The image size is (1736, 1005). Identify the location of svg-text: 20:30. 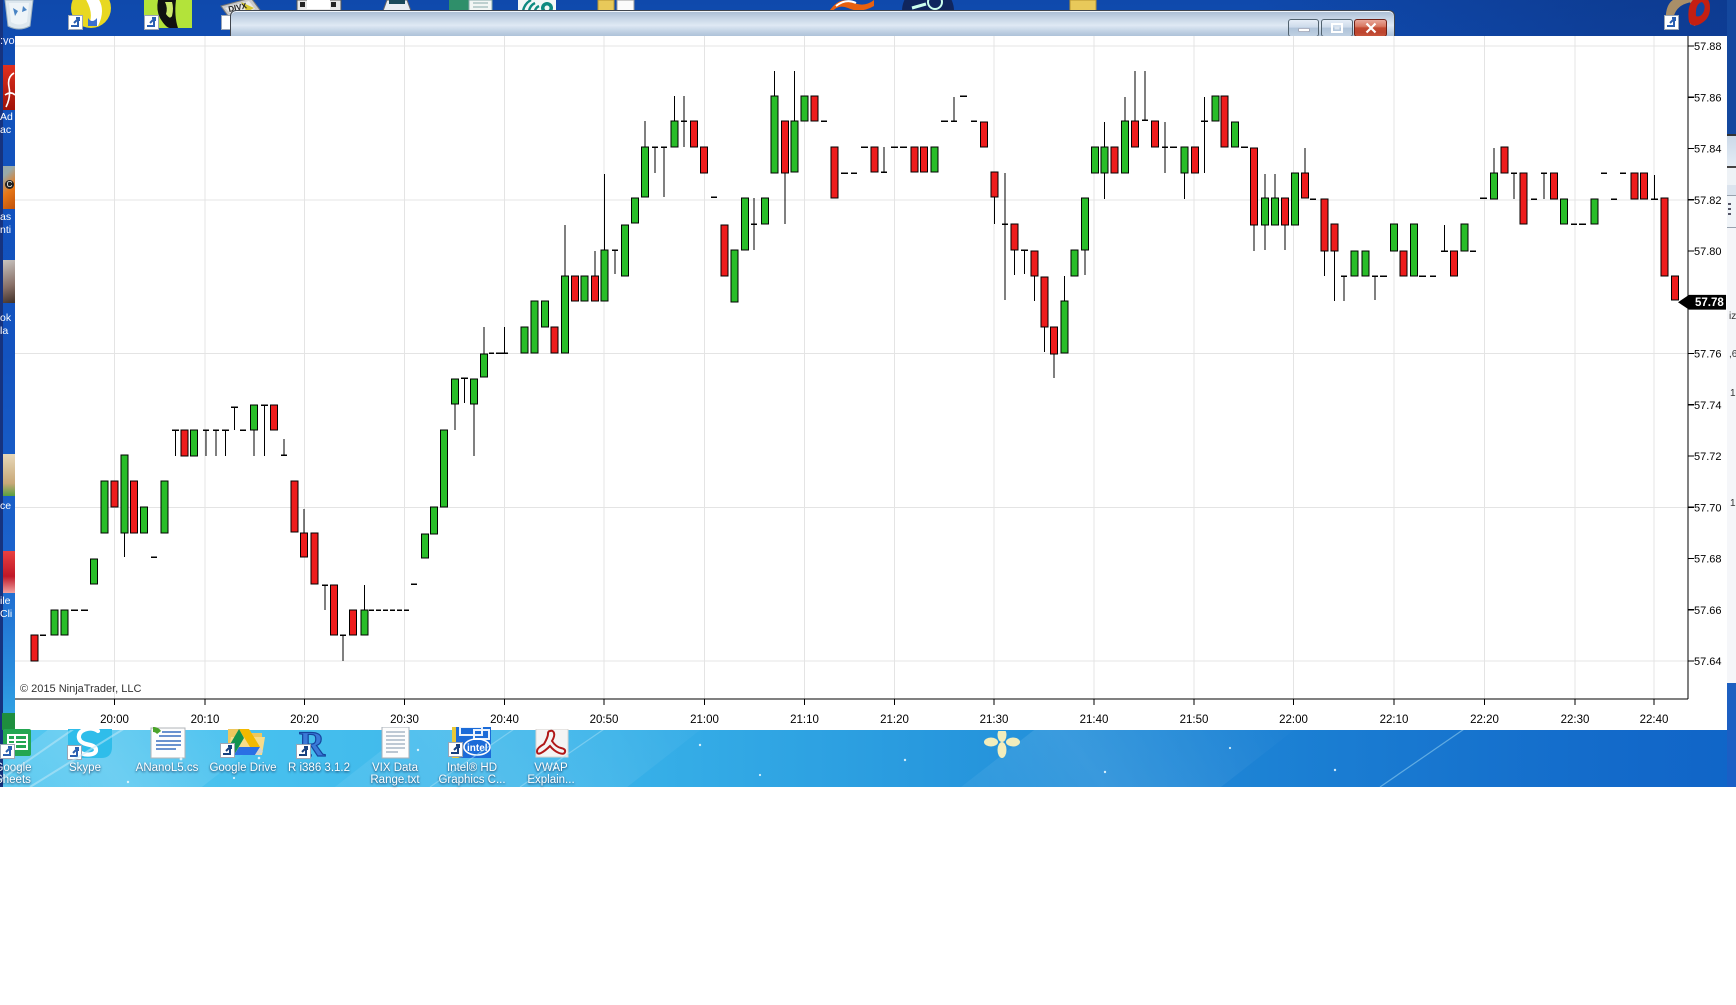
(404, 720).